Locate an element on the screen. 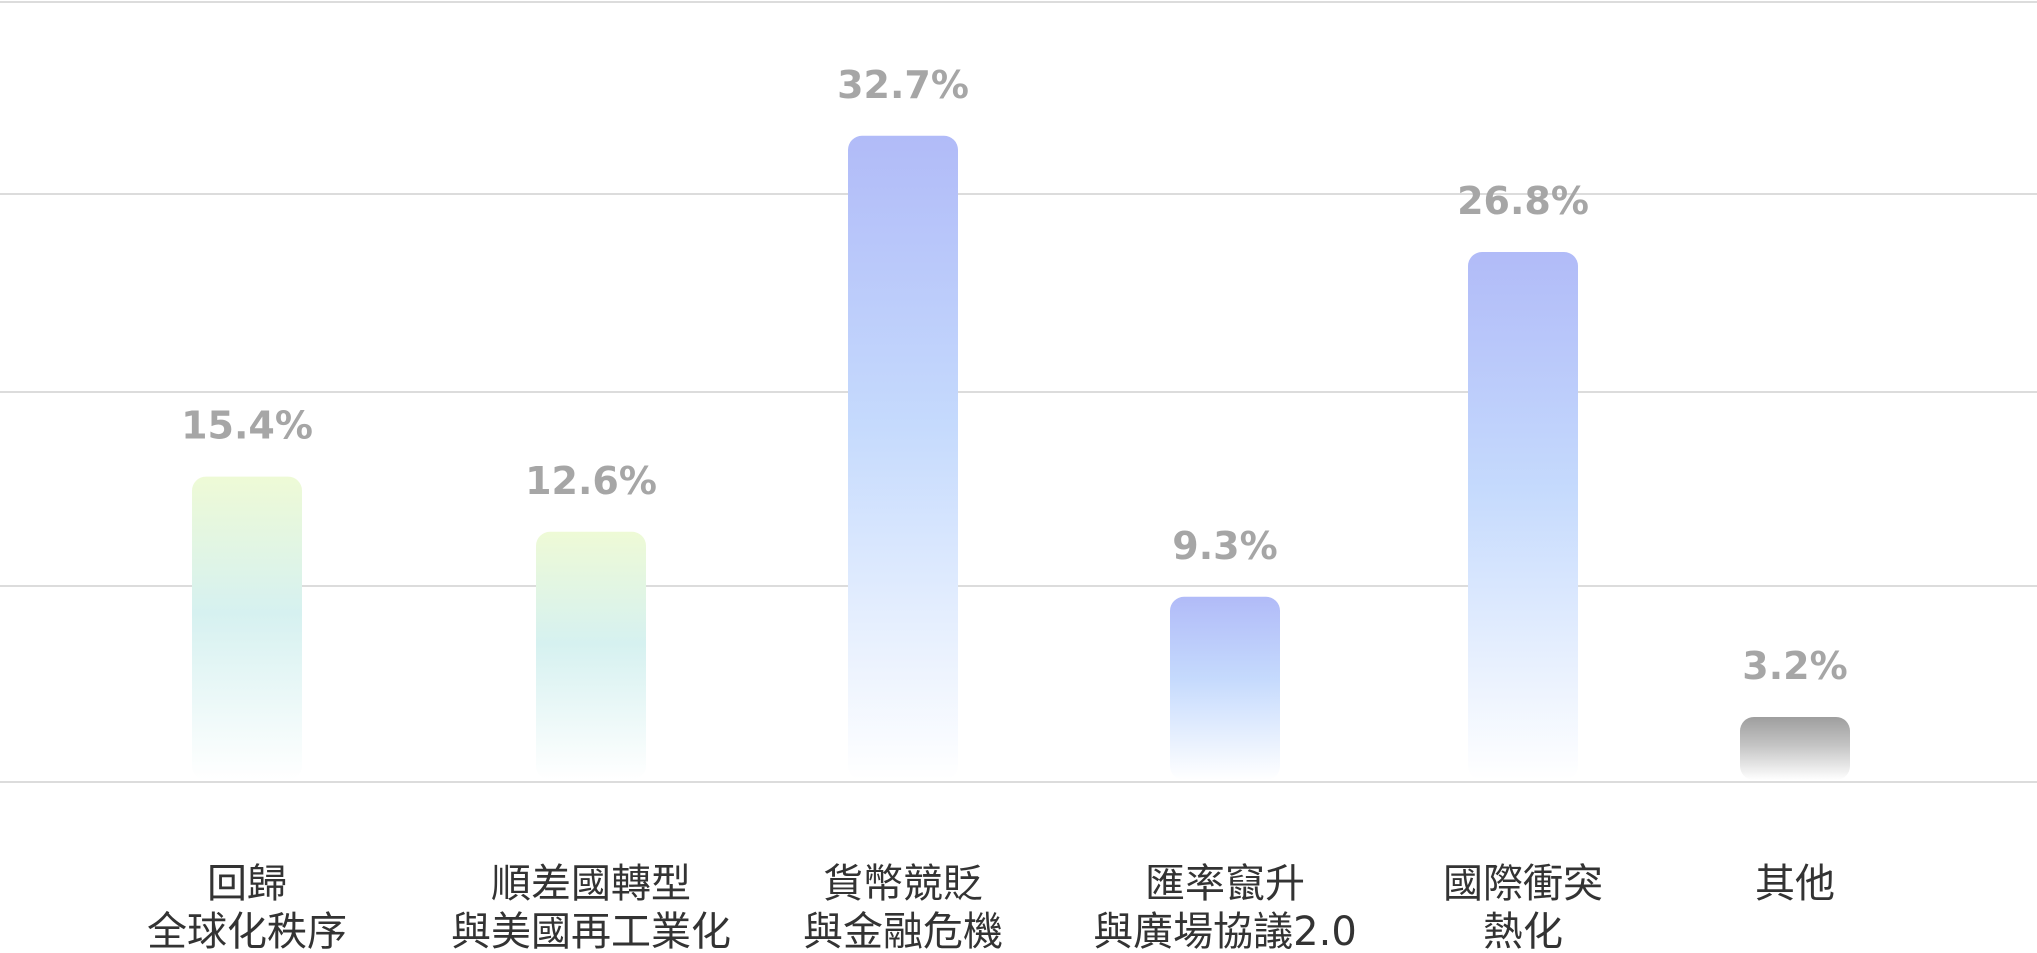  value-label-4: 26.8% is located at coordinates (1523, 201).